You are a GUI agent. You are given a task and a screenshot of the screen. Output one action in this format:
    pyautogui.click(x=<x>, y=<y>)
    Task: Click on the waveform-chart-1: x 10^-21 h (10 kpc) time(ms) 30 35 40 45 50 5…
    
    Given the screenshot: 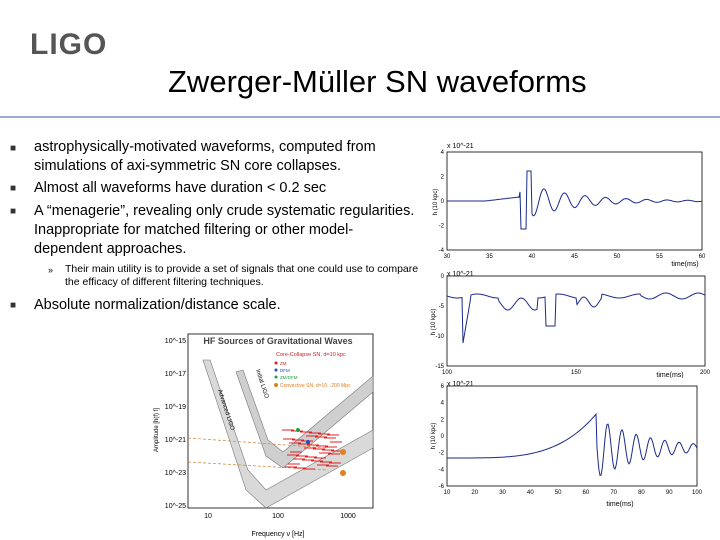 What is the action you would take?
    pyautogui.click(x=570, y=203)
    